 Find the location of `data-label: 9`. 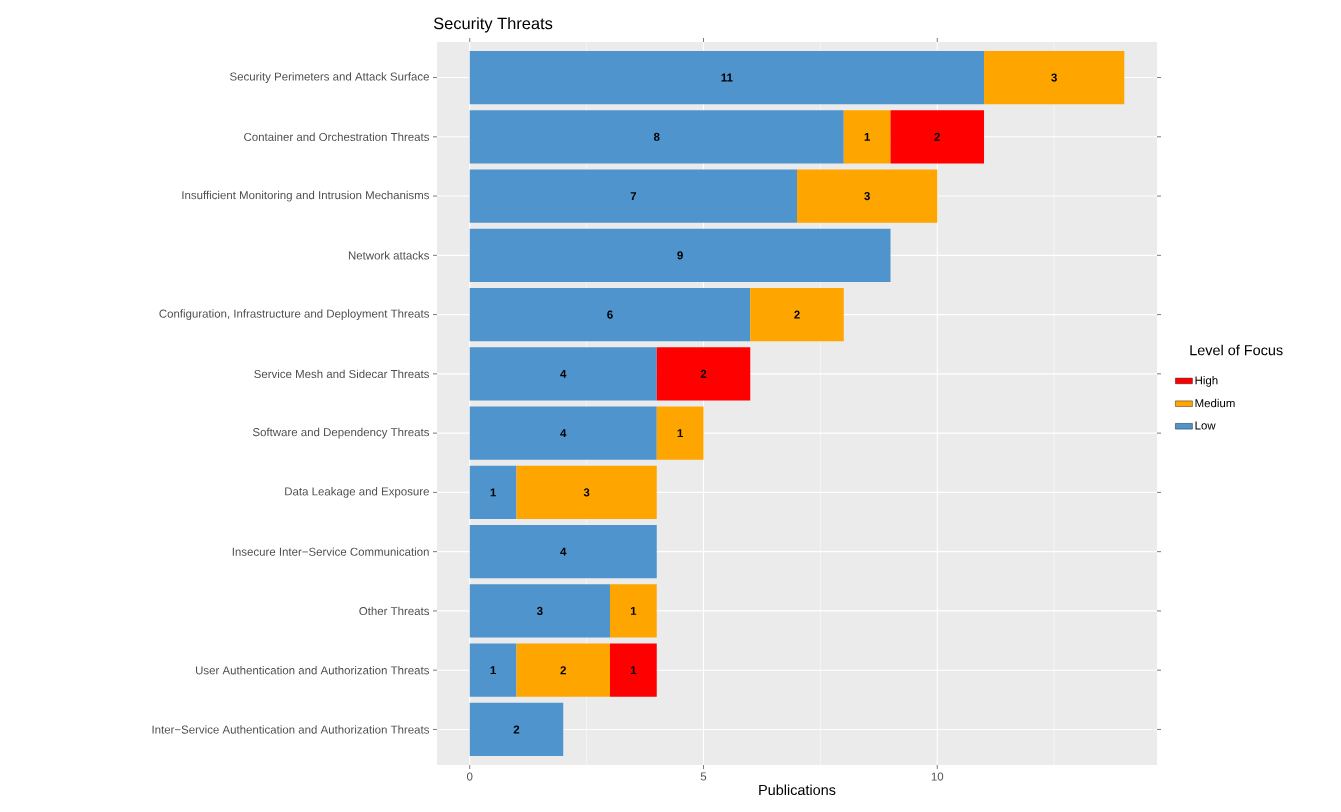

data-label: 9 is located at coordinates (680, 255).